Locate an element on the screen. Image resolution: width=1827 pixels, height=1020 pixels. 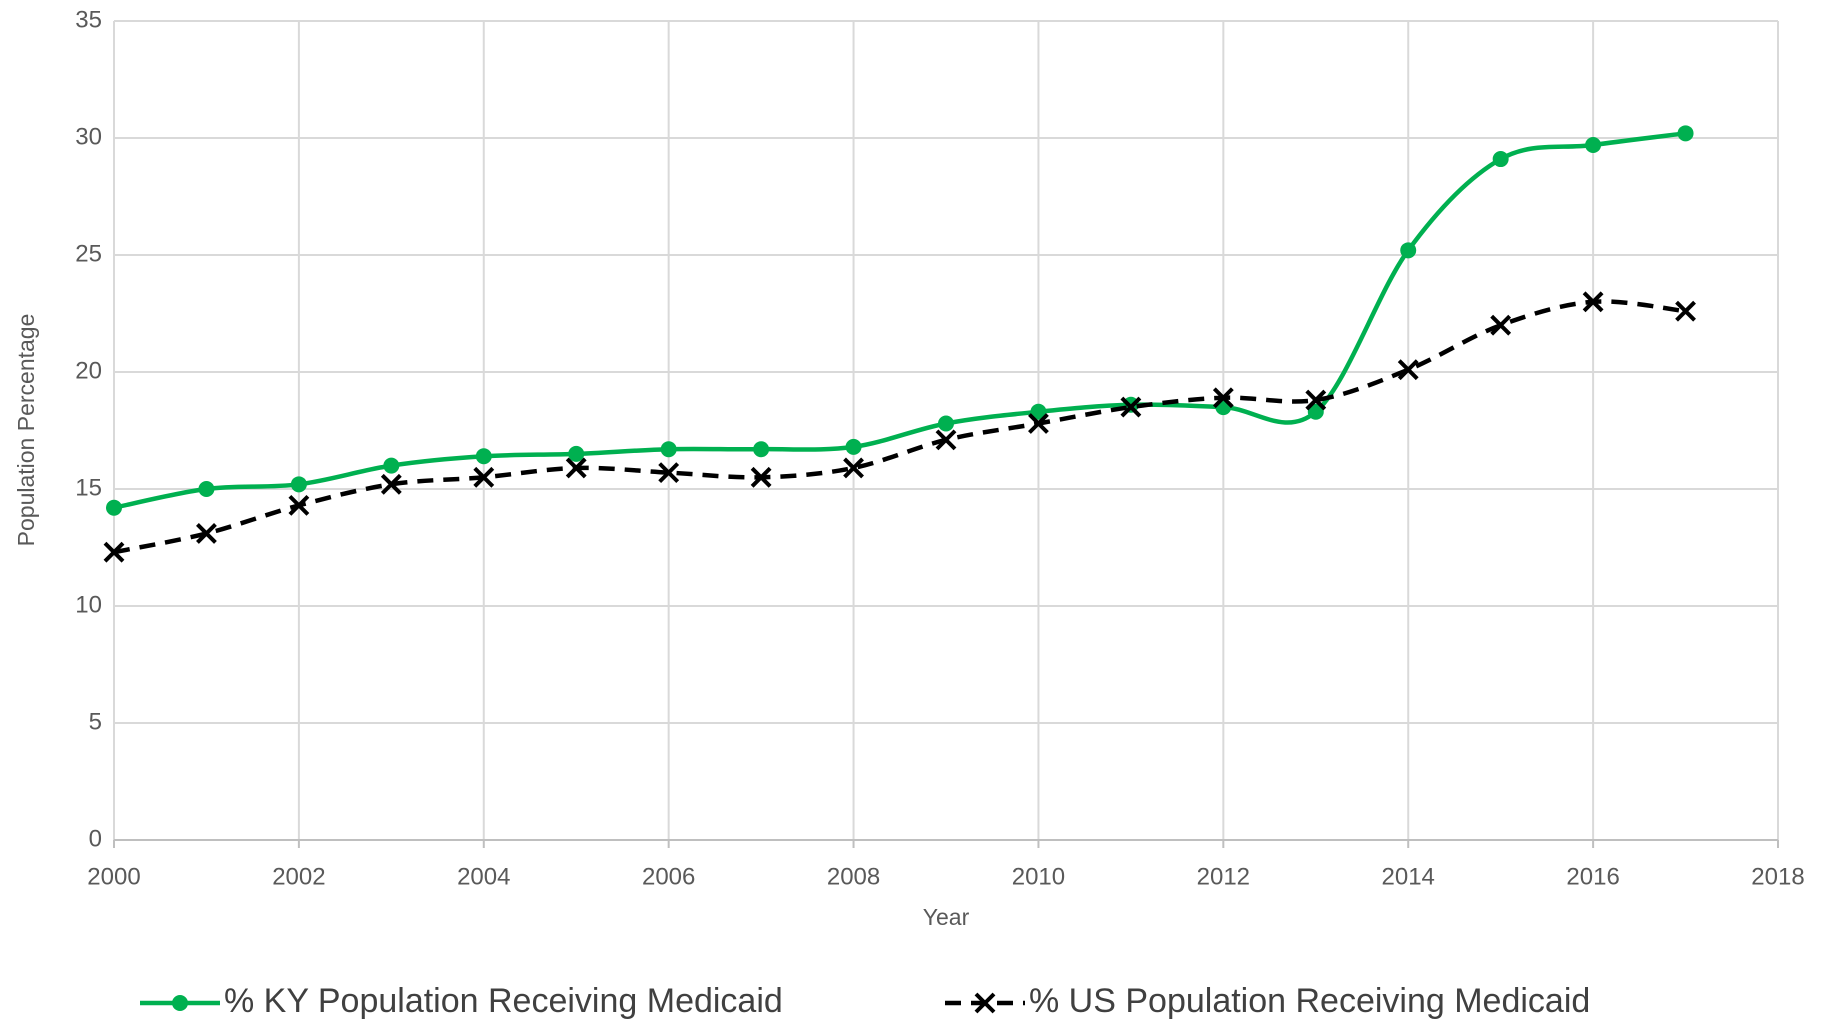
x-tick-label: 2018 is located at coordinates (1777, 876).